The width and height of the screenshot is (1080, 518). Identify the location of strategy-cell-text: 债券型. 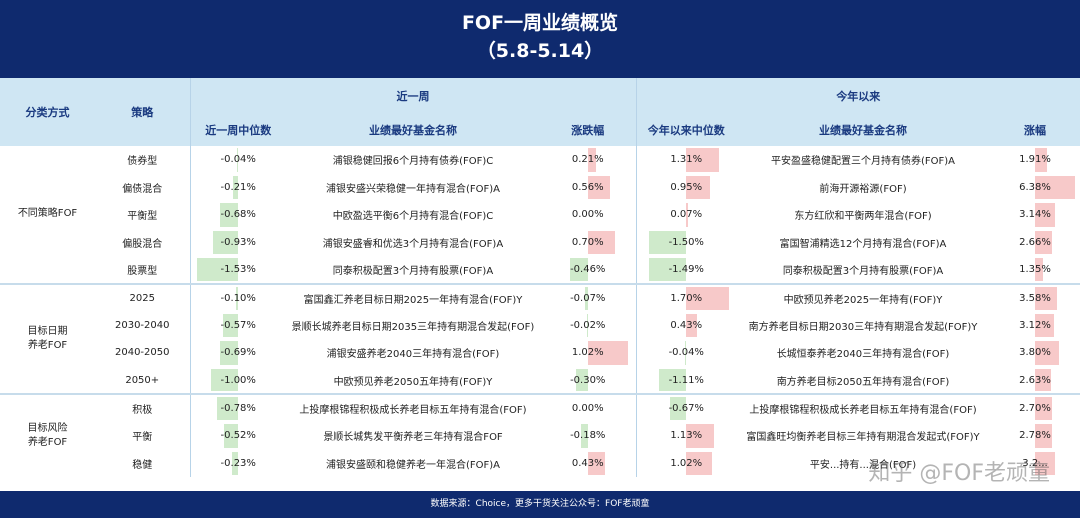
(142, 162).